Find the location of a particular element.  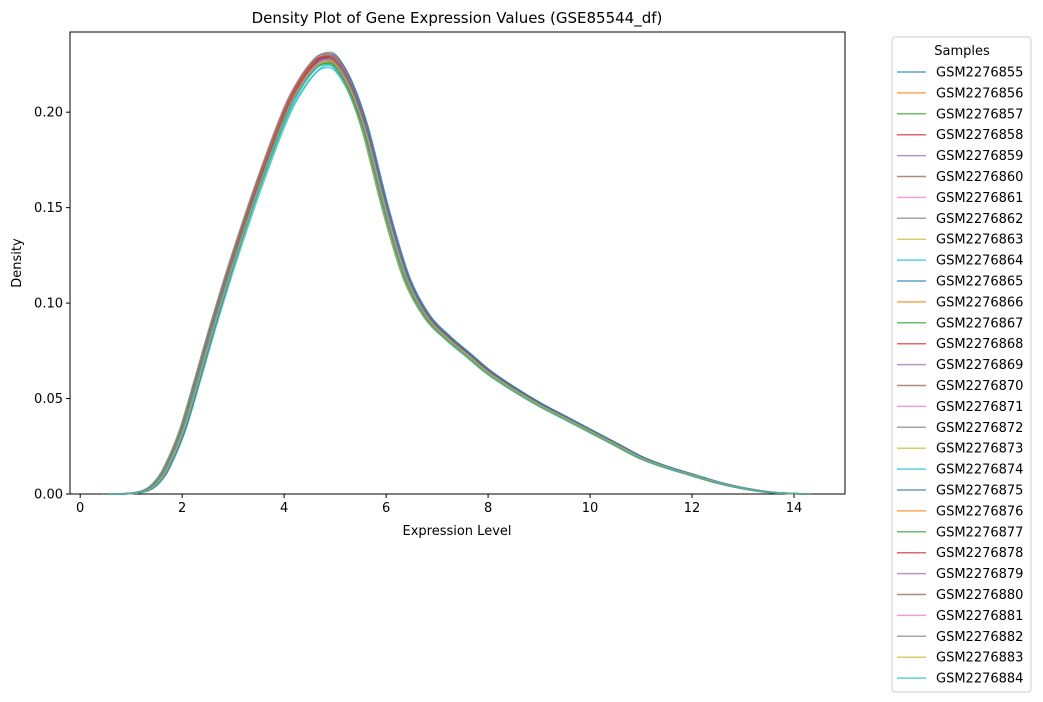

y-tick-label: 0.05 is located at coordinates (48, 399).